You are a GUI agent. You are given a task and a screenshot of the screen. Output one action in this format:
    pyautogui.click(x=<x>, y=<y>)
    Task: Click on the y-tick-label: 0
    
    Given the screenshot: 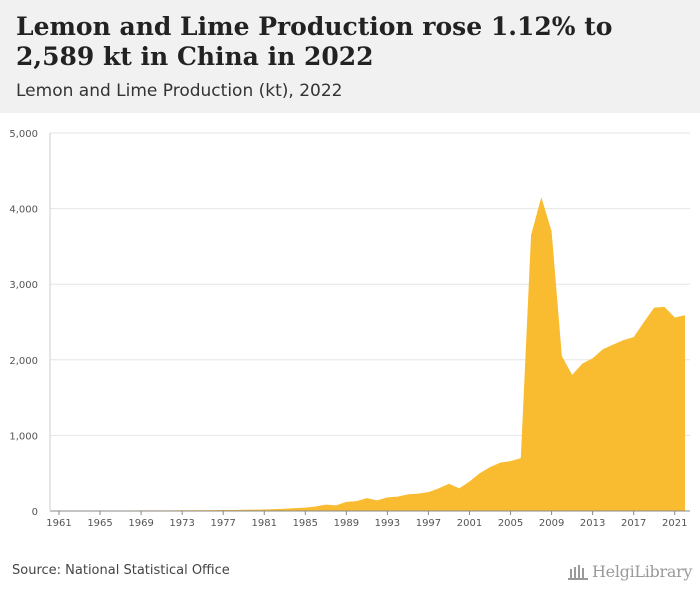 What is the action you would take?
    pyautogui.click(x=35, y=512)
    